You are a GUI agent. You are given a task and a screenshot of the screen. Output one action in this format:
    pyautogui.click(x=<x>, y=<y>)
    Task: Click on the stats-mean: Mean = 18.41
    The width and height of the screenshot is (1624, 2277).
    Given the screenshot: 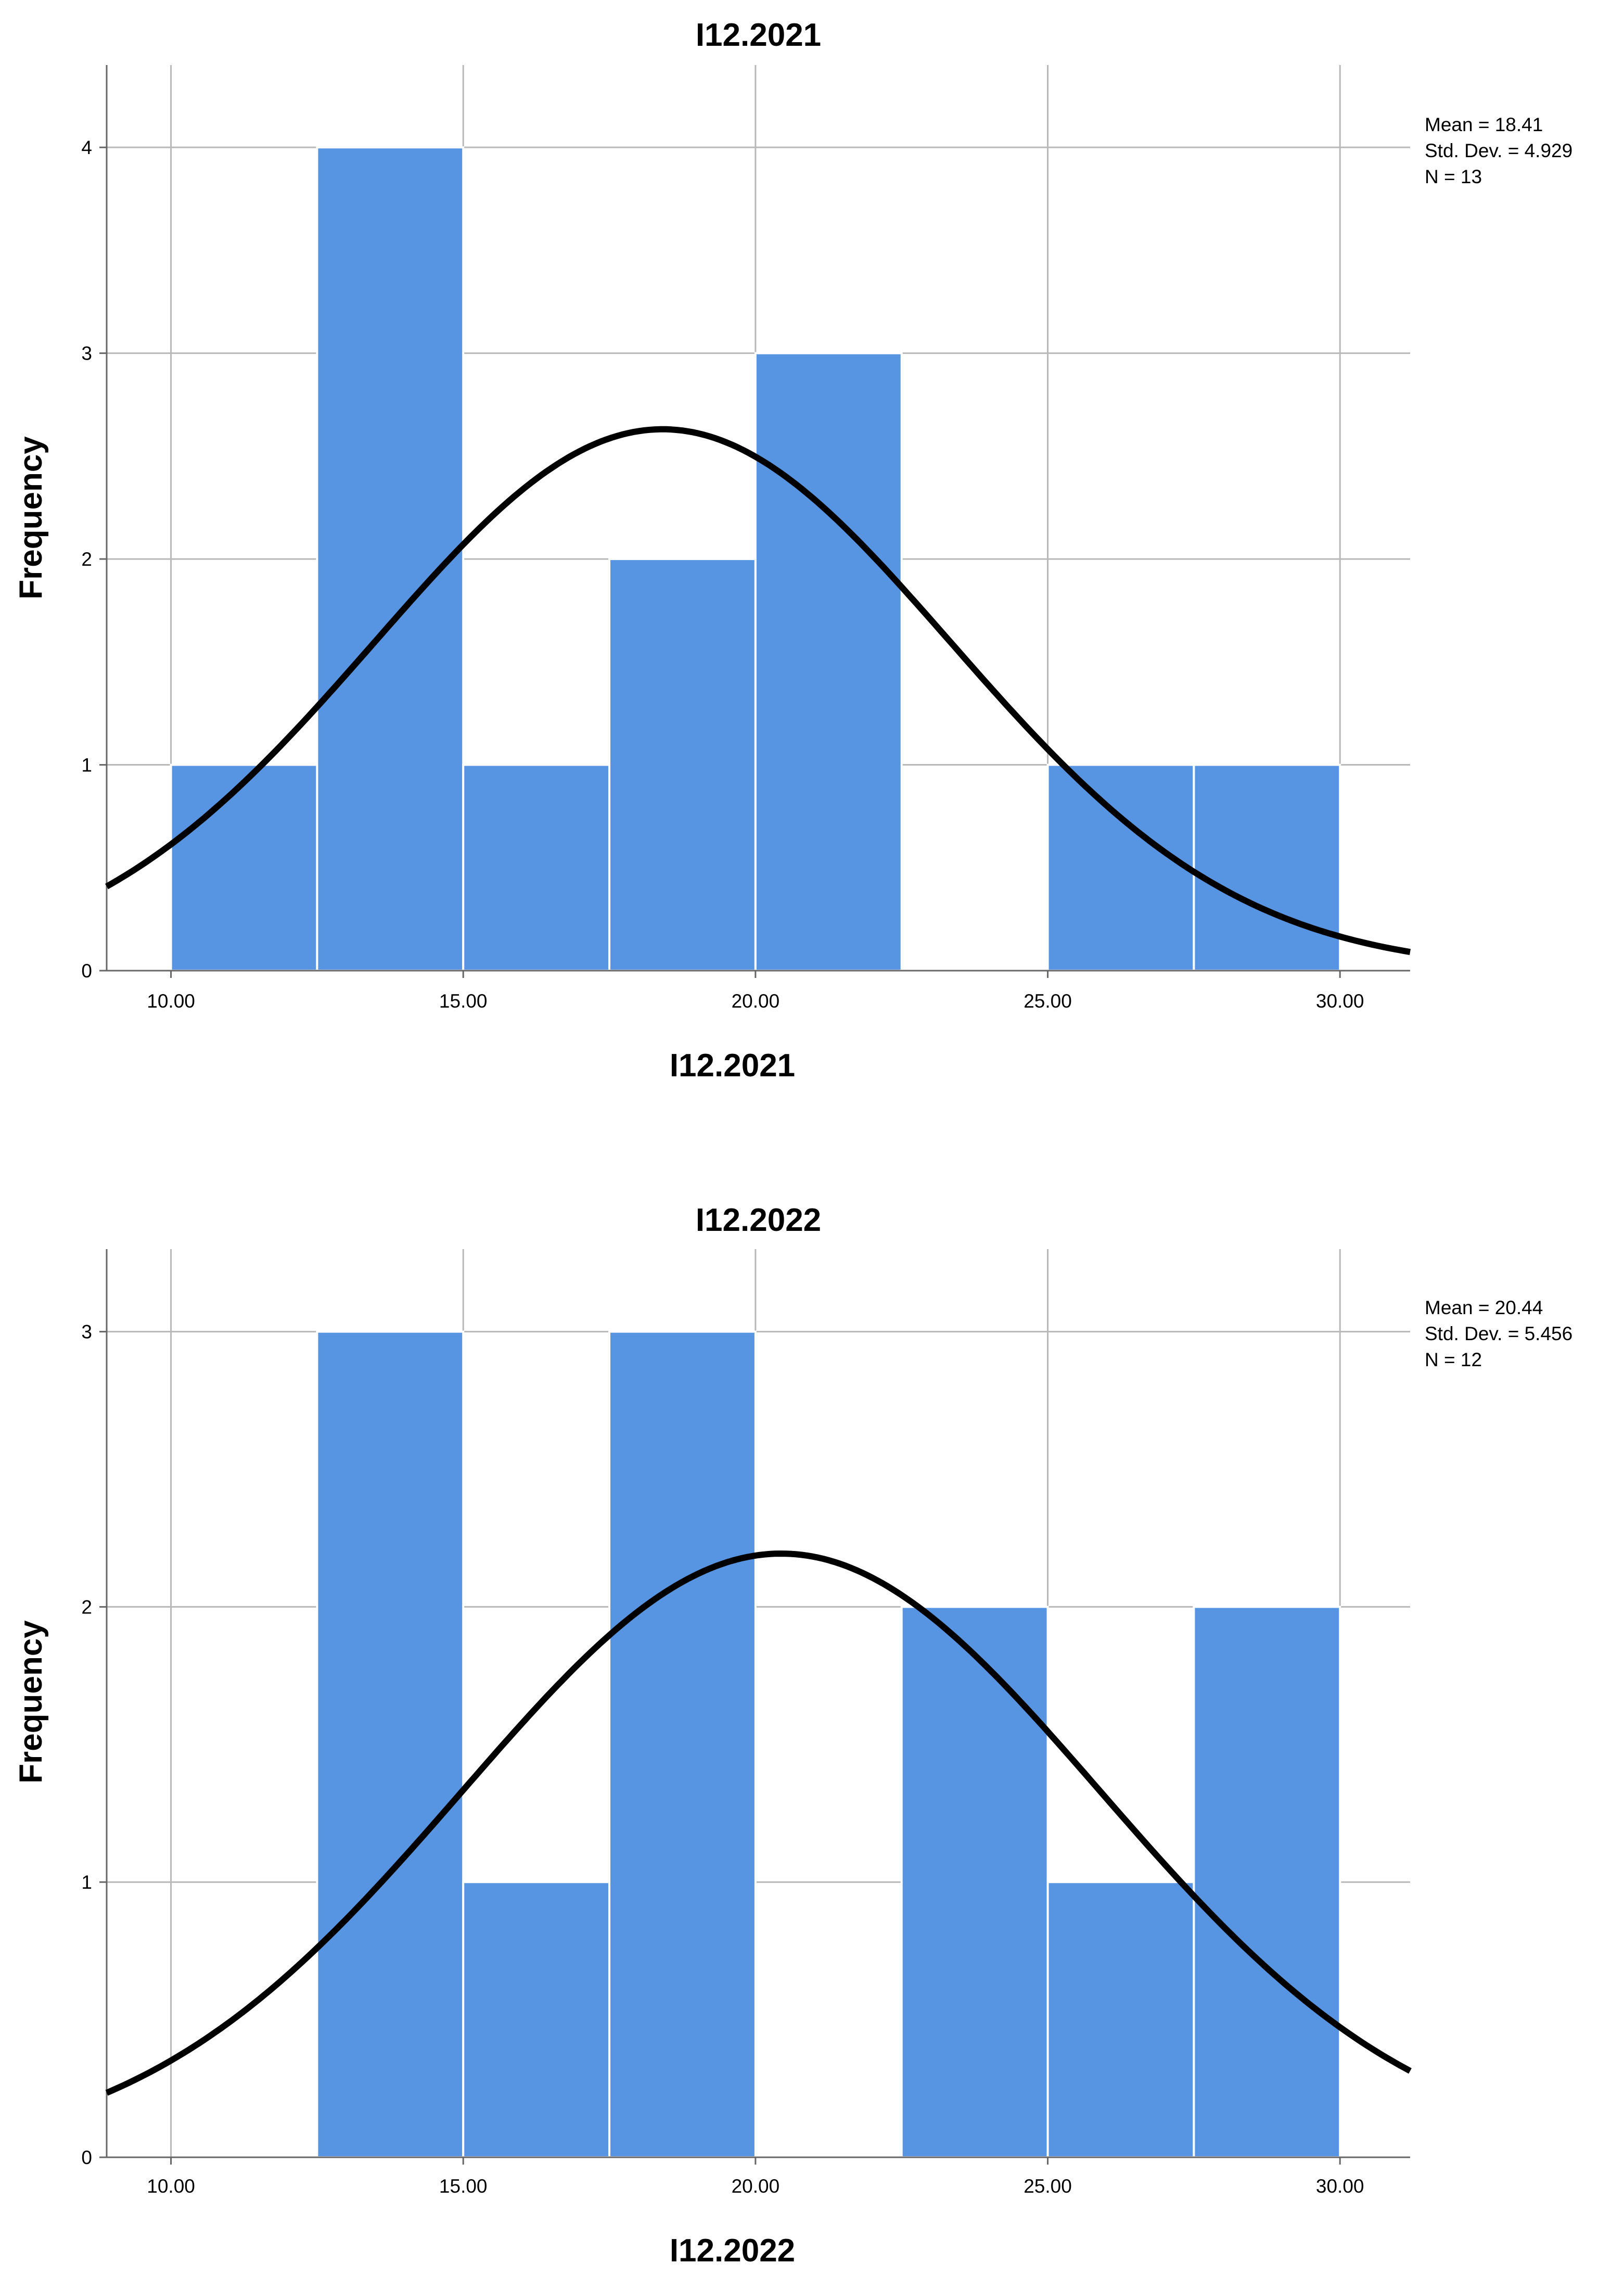 What is the action you would take?
    pyautogui.click(x=1484, y=124)
    